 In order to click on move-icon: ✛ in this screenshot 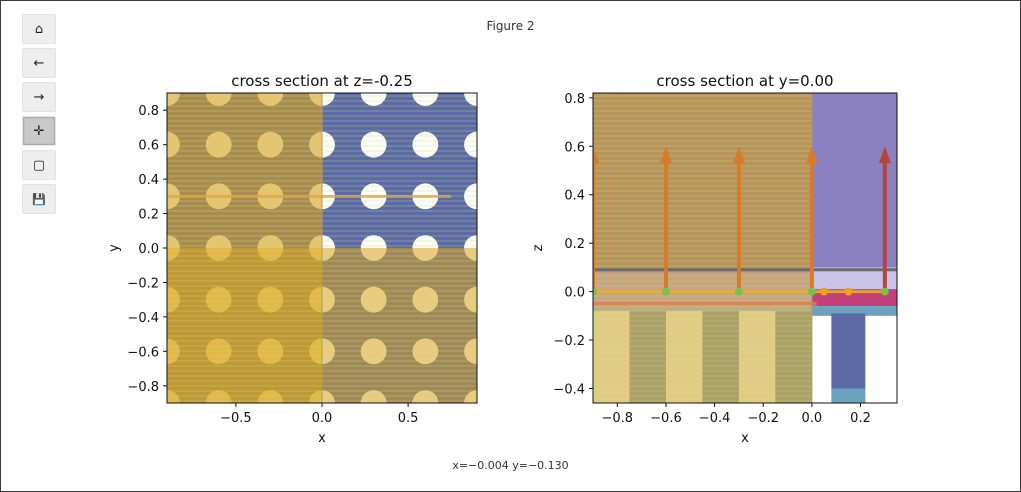, I will do `click(39, 131)`.